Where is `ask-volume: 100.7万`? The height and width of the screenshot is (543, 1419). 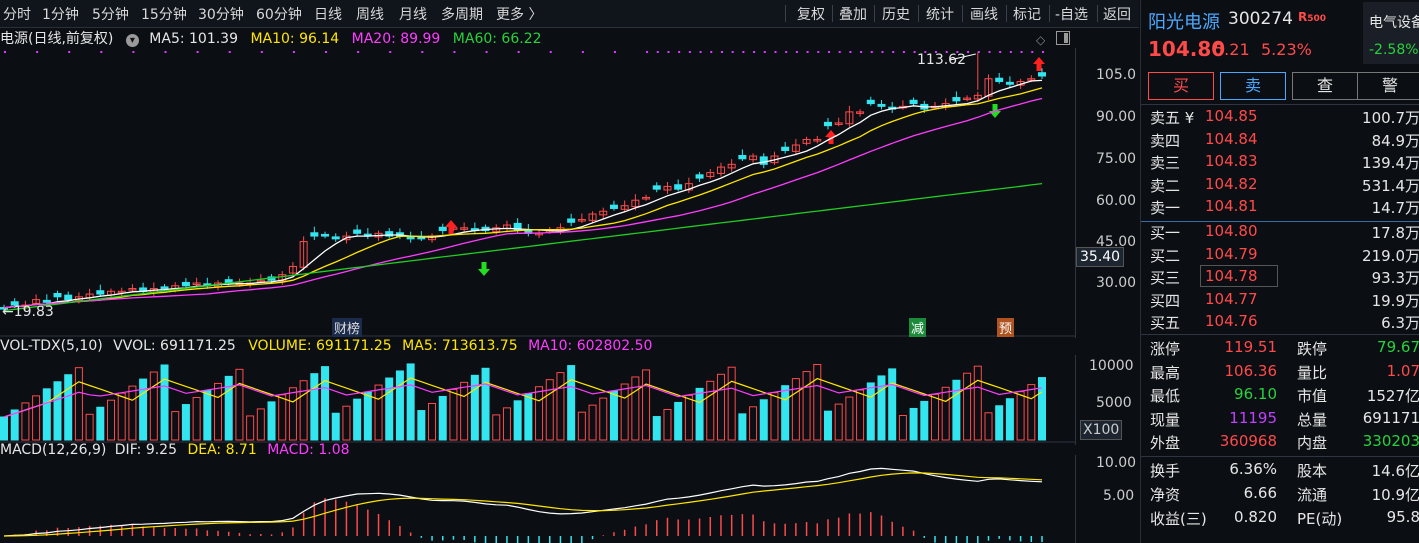 ask-volume: 100.7万 is located at coordinates (1390, 118).